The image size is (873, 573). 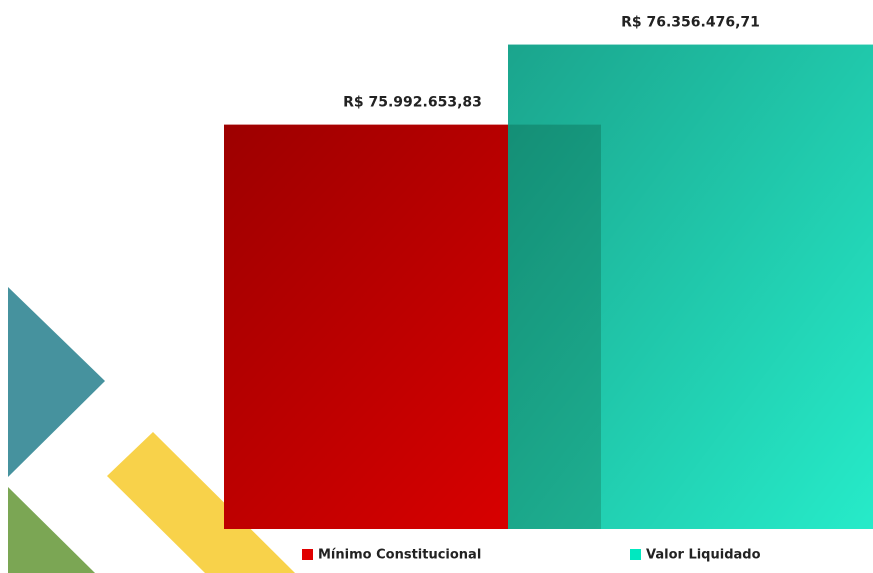 What do you see at coordinates (412, 103) in the screenshot?
I see `value-label: R$ 75.992.653,83` at bounding box center [412, 103].